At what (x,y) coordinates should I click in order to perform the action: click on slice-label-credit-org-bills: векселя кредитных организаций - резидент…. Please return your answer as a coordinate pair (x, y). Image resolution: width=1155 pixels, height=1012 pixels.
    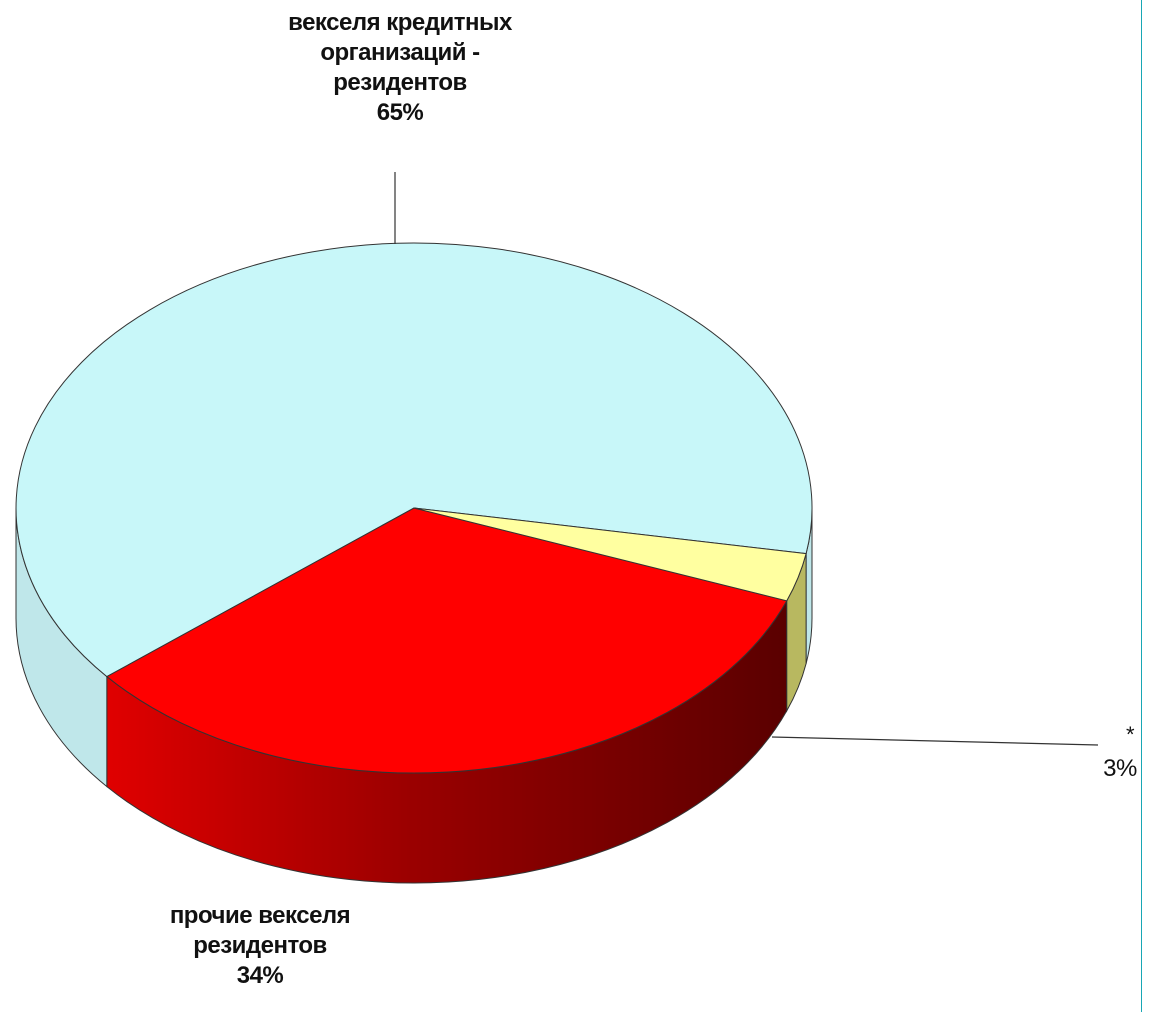
    Looking at the image, I should click on (400, 68).